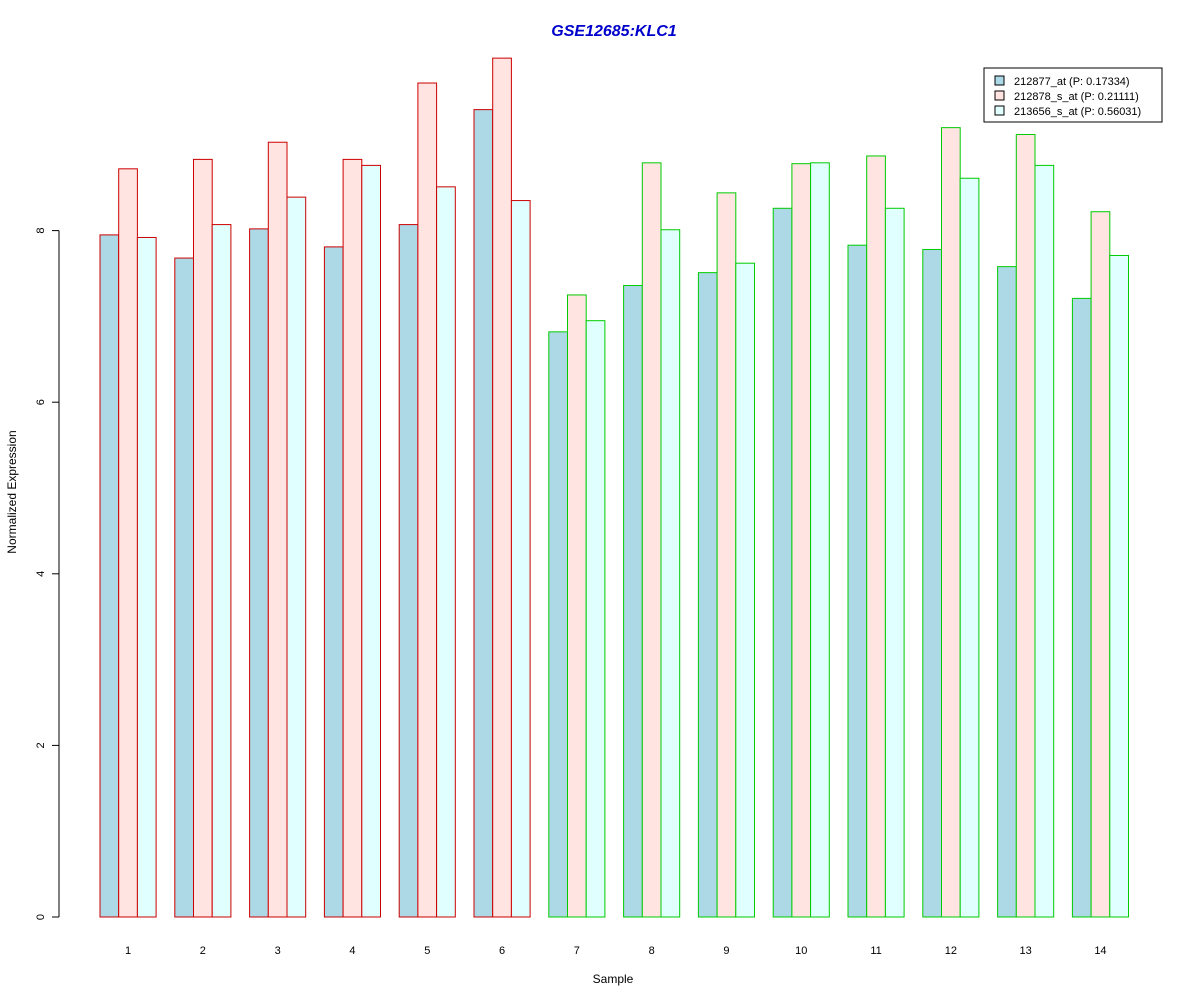 The image size is (1200, 1000). I want to click on x-axis-label: Sample, so click(613, 979).